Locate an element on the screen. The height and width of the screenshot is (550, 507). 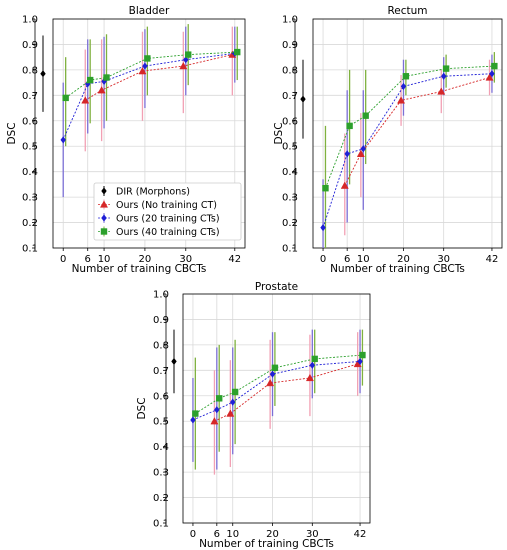
x-axis-label: Number of training CBCTs is located at coordinates (139, 269).